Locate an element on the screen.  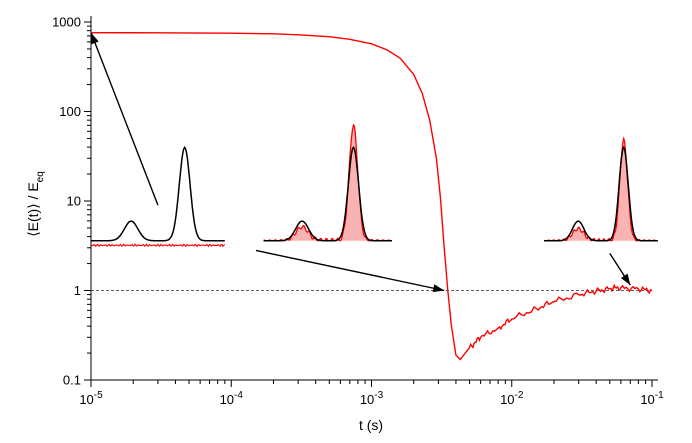
inset-1-black-profile is located at coordinates (158, 193).